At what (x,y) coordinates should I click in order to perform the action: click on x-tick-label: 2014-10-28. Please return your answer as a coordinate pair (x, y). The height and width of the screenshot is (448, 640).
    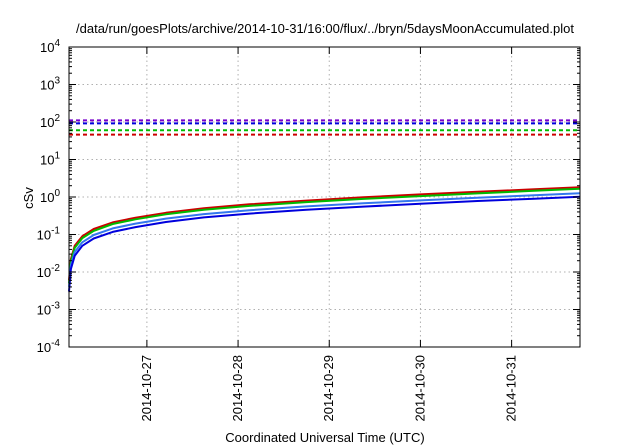
    Looking at the image, I should click on (237, 388).